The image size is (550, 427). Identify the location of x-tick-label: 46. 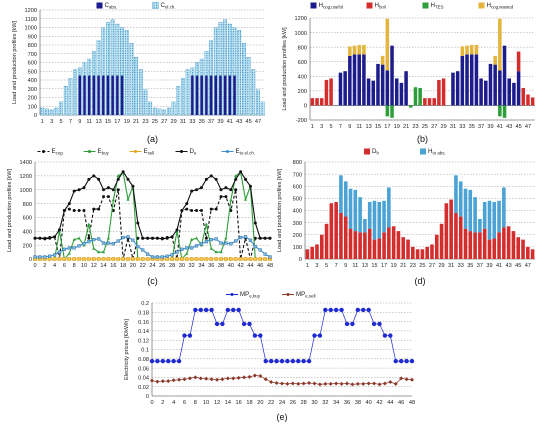
(401, 403).